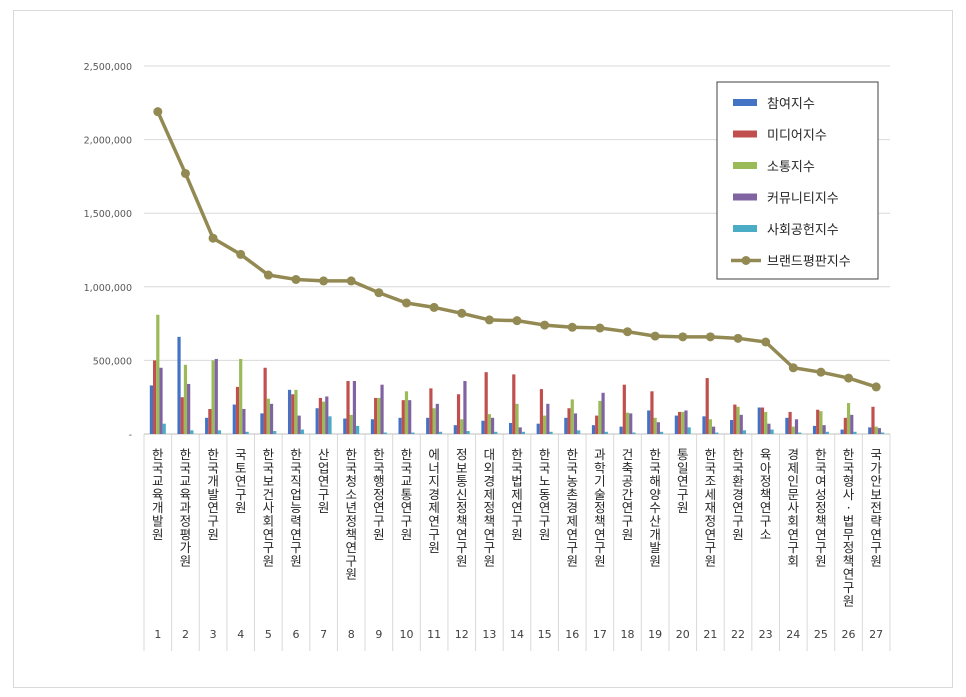 Image resolution: width=966 pixels, height=697 pixels. What do you see at coordinates (185, 634) in the screenshot?
I see `index-label: 2` at bounding box center [185, 634].